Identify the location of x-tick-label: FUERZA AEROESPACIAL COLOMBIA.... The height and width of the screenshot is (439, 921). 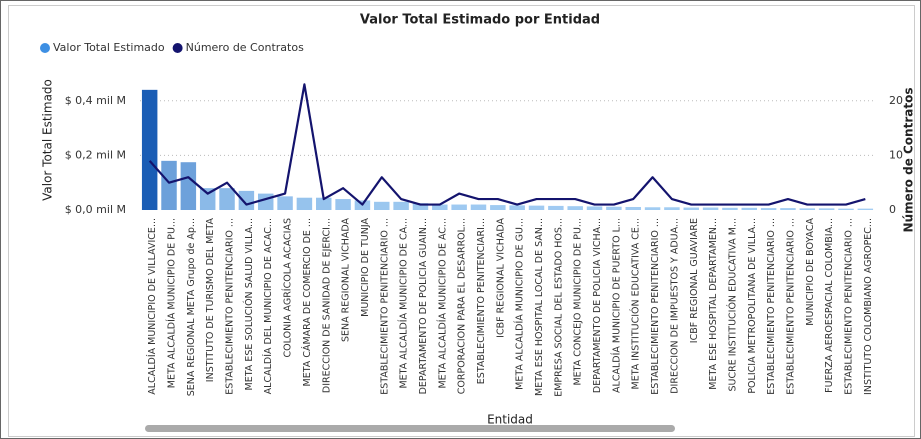
(829, 305).